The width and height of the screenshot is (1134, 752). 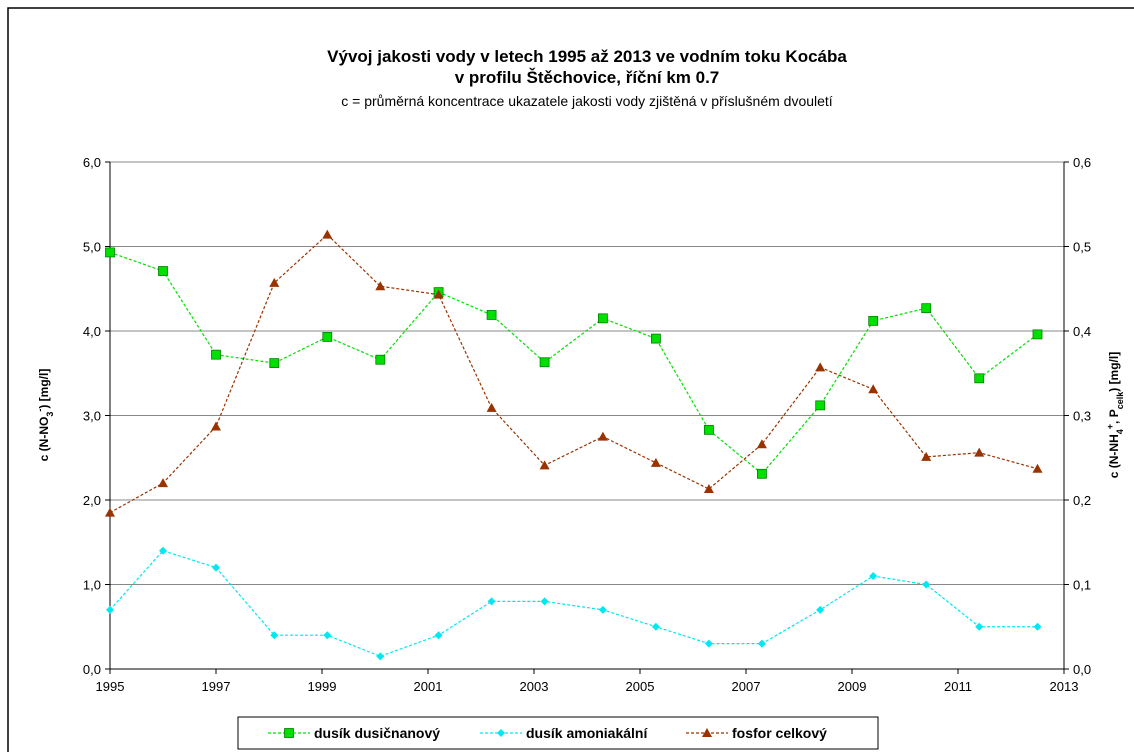 I want to click on y2-tick-label: 0,4, so click(x=1082, y=331).